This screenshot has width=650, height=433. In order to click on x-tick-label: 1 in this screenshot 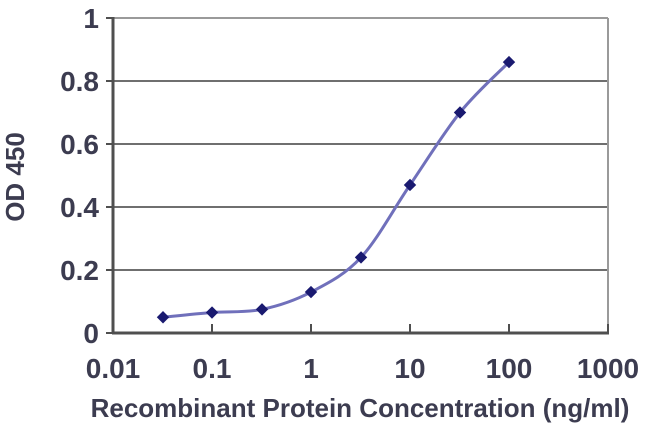, I will do `click(311, 368)`.